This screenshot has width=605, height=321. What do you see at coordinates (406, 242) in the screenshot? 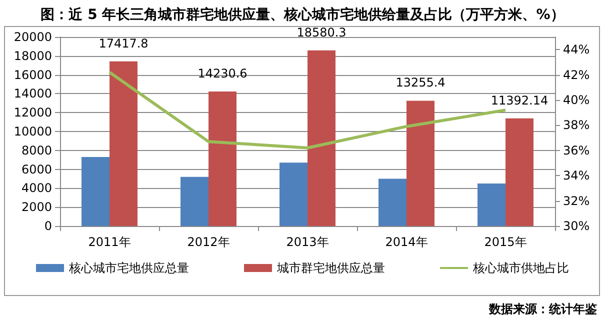
I see `x-tick-label: 2014年` at bounding box center [406, 242].